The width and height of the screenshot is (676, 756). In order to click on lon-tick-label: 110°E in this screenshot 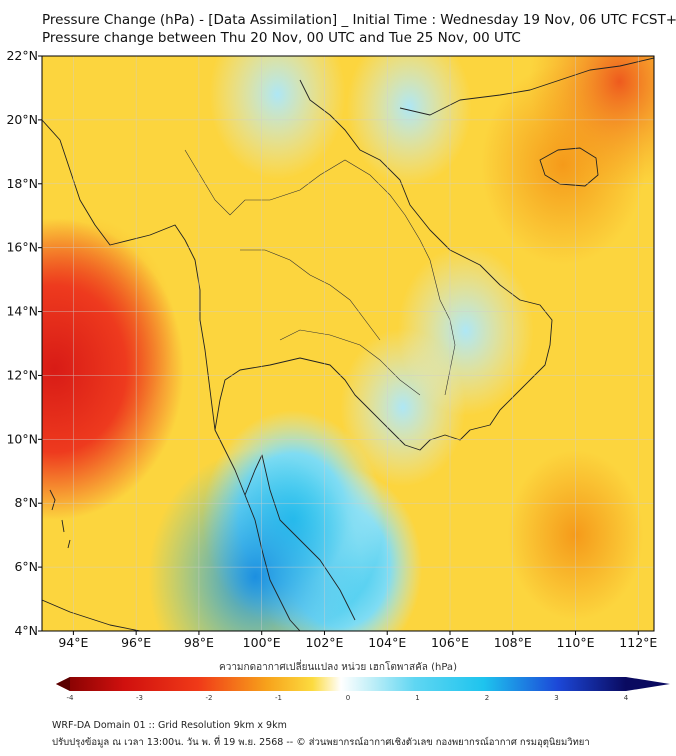, I will do `click(576, 642)`.